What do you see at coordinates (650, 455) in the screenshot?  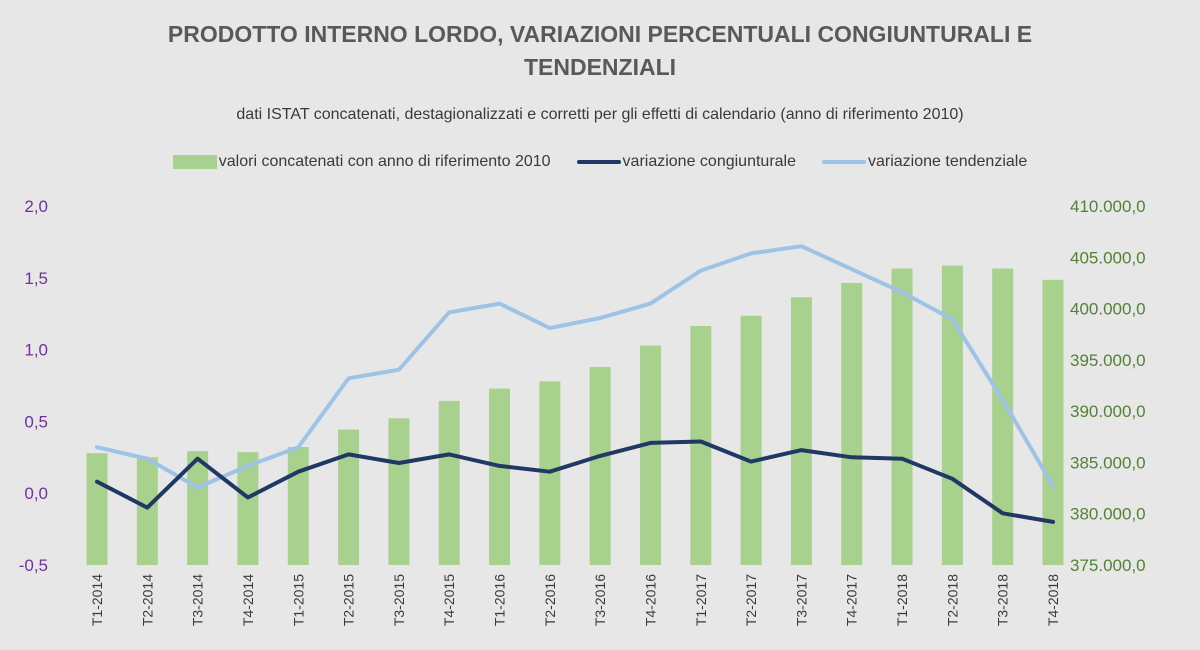 I see `bar-t4-2016` at bounding box center [650, 455].